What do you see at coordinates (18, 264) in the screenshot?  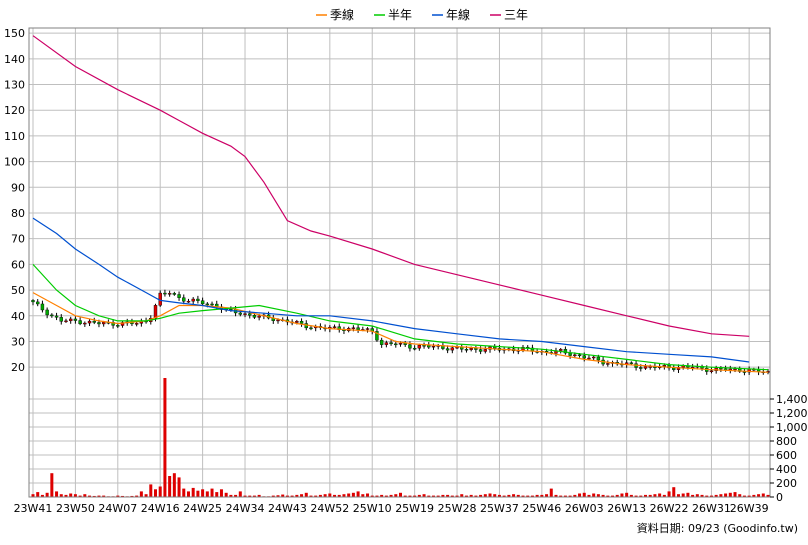 I see `price-tick-label: 60` at bounding box center [18, 264].